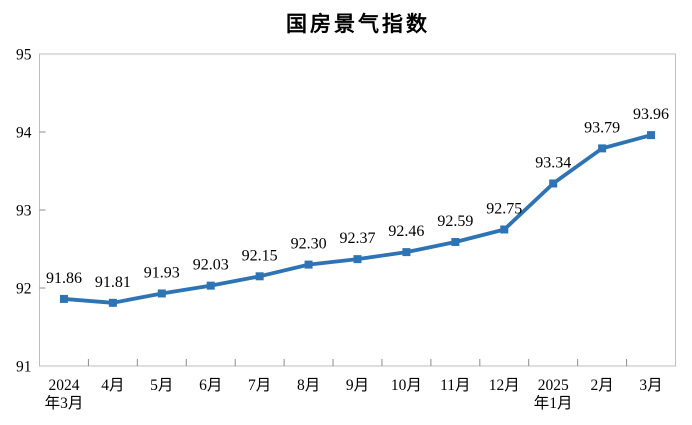 This screenshot has width=692, height=425. I want to click on x-axis-tick-label: 6月, so click(210, 385).